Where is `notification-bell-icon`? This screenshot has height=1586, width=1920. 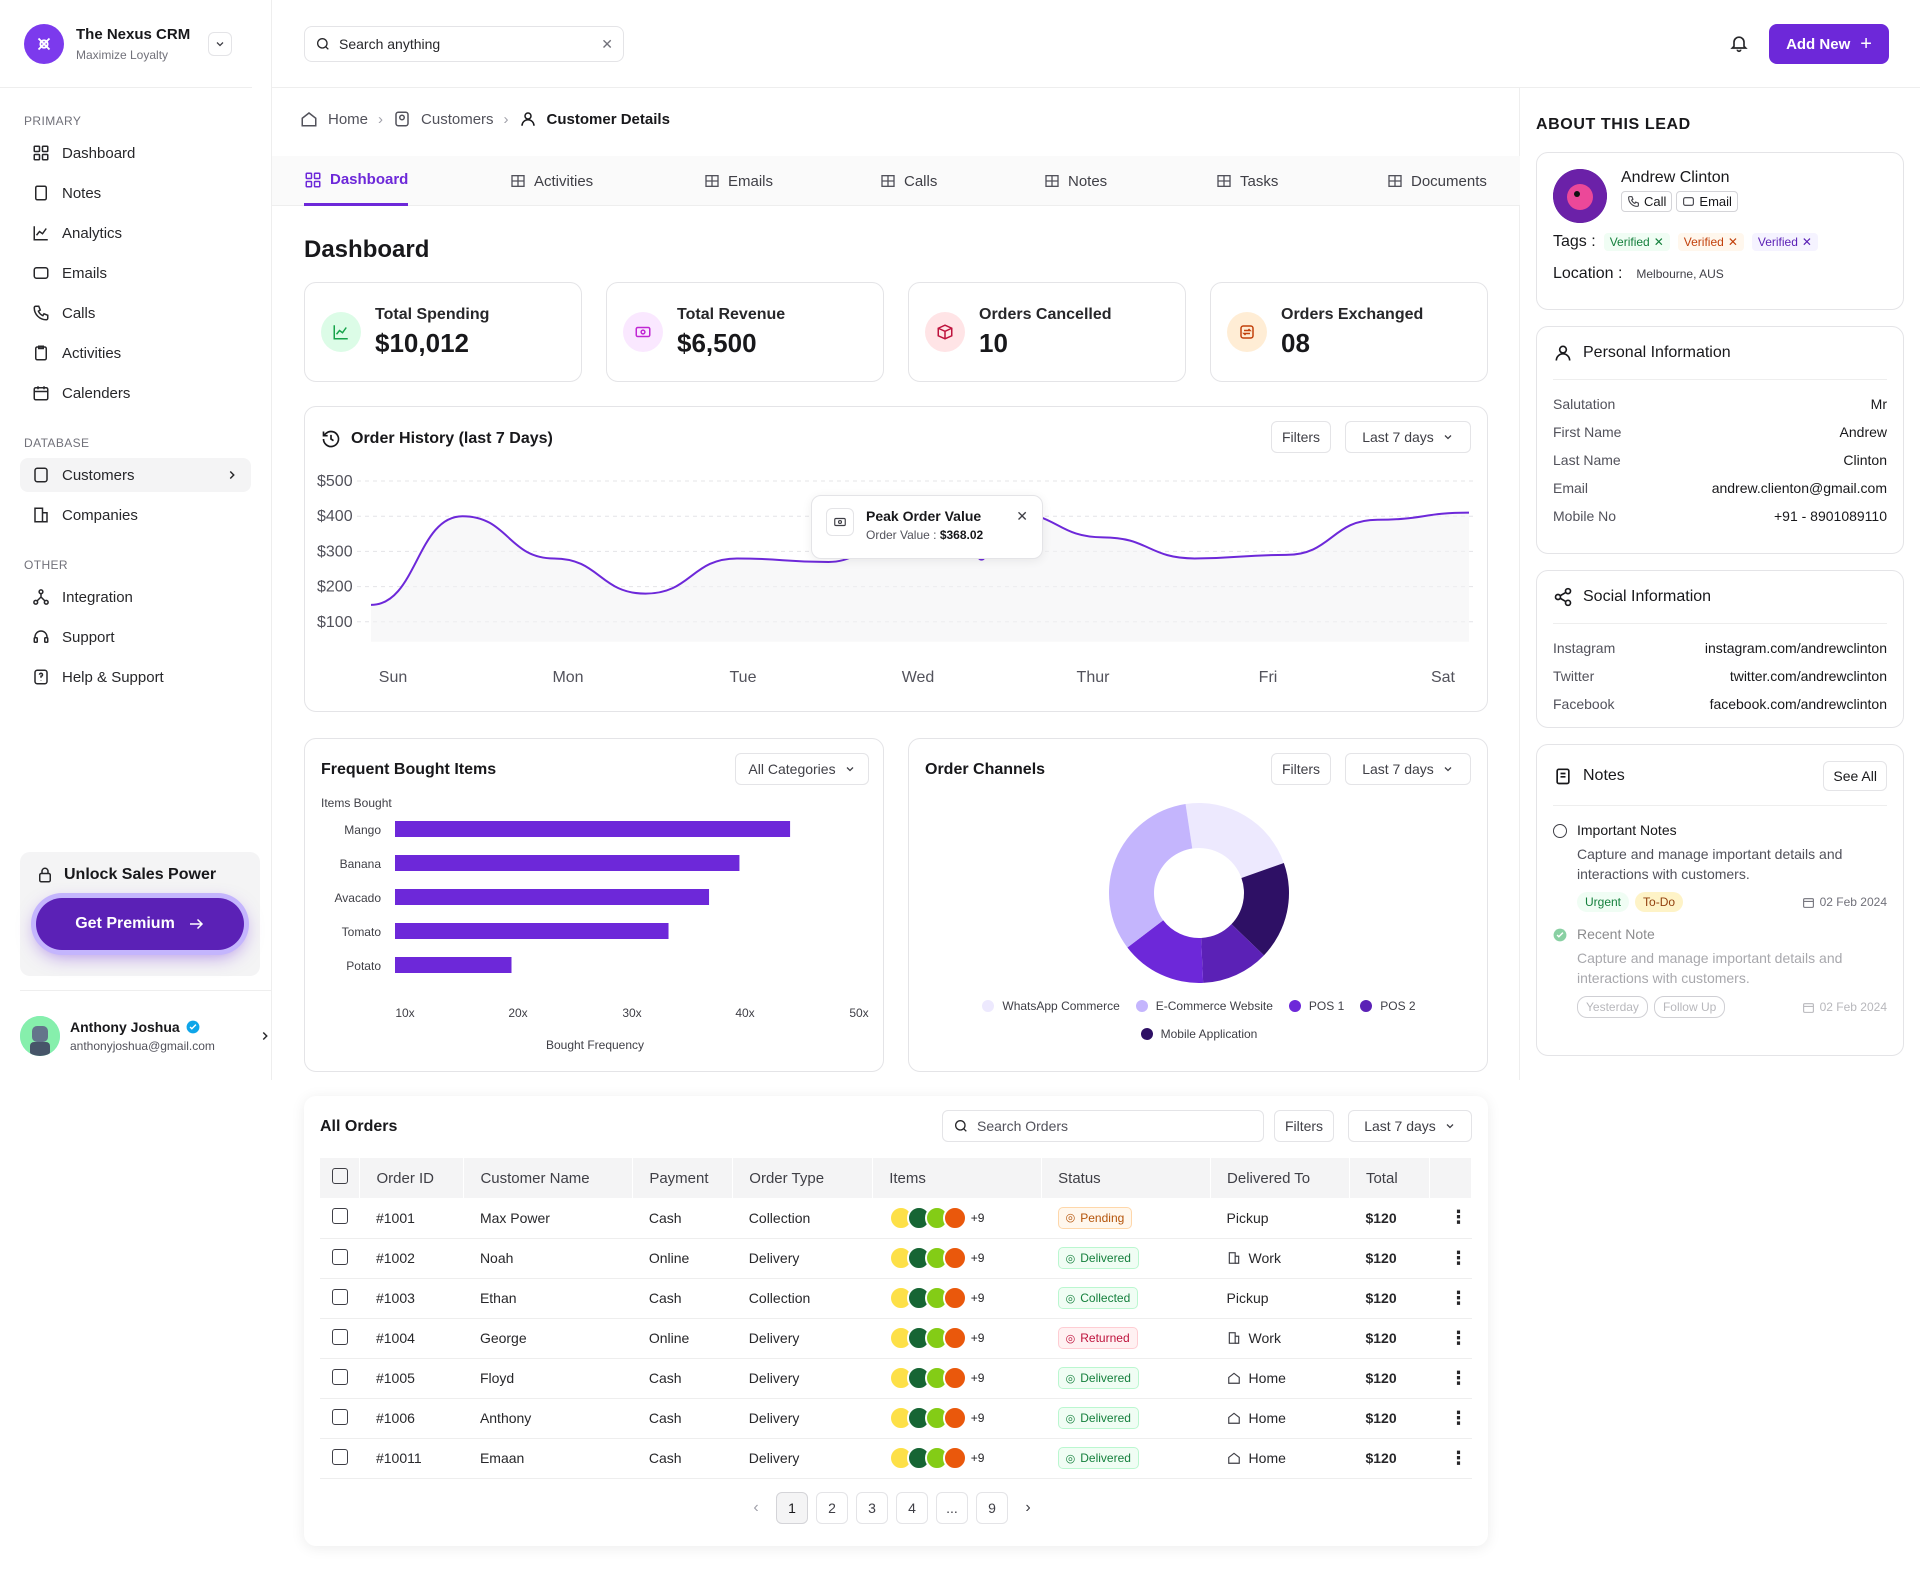 notification-bell-icon is located at coordinates (1739, 45).